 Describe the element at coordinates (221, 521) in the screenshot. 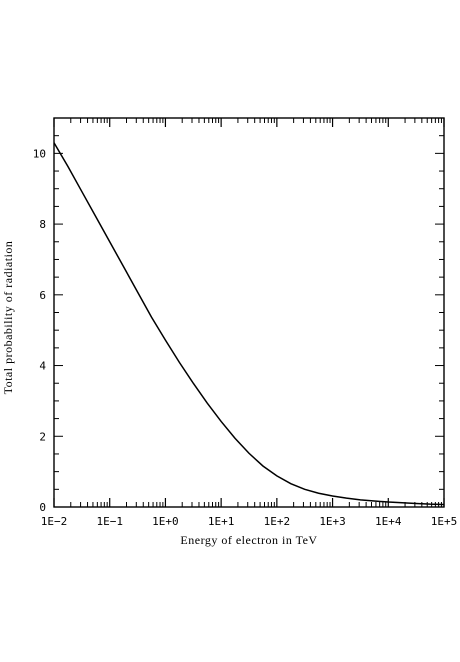

I see `x-tick-label: 1E+1` at that location.